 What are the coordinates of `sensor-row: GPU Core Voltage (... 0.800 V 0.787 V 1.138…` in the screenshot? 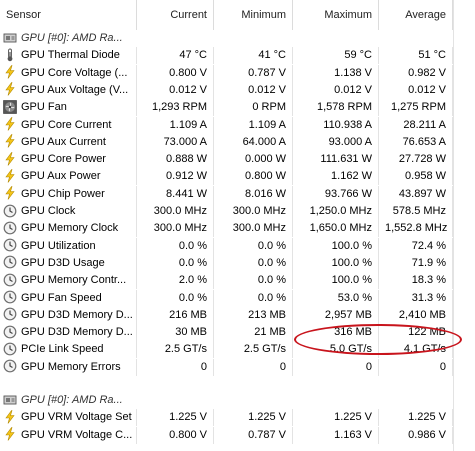 It's located at (237, 73).